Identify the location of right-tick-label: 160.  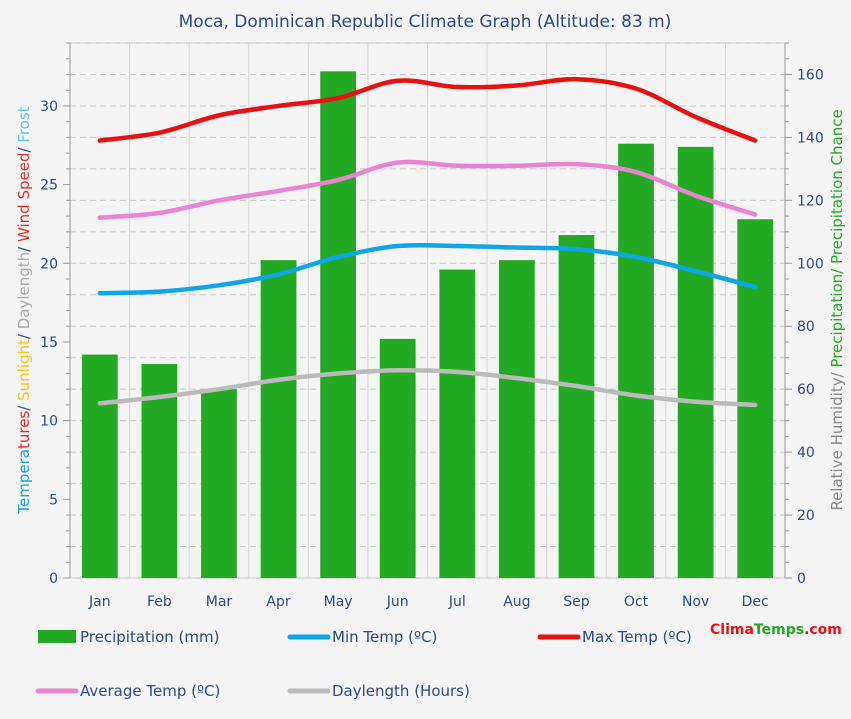
(810, 75).